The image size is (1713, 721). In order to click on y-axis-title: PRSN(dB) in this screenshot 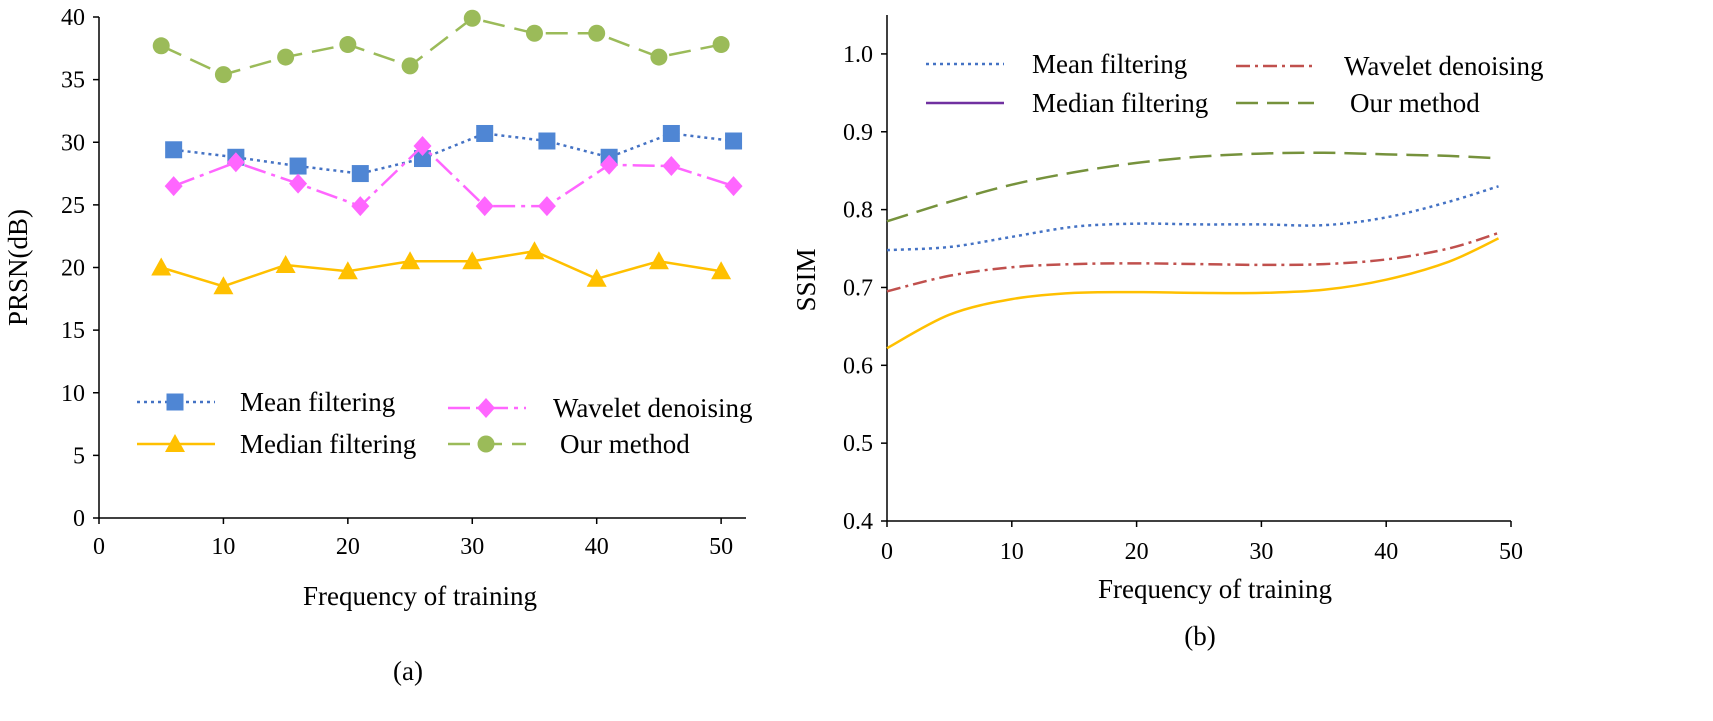, I will do `click(18, 267)`.